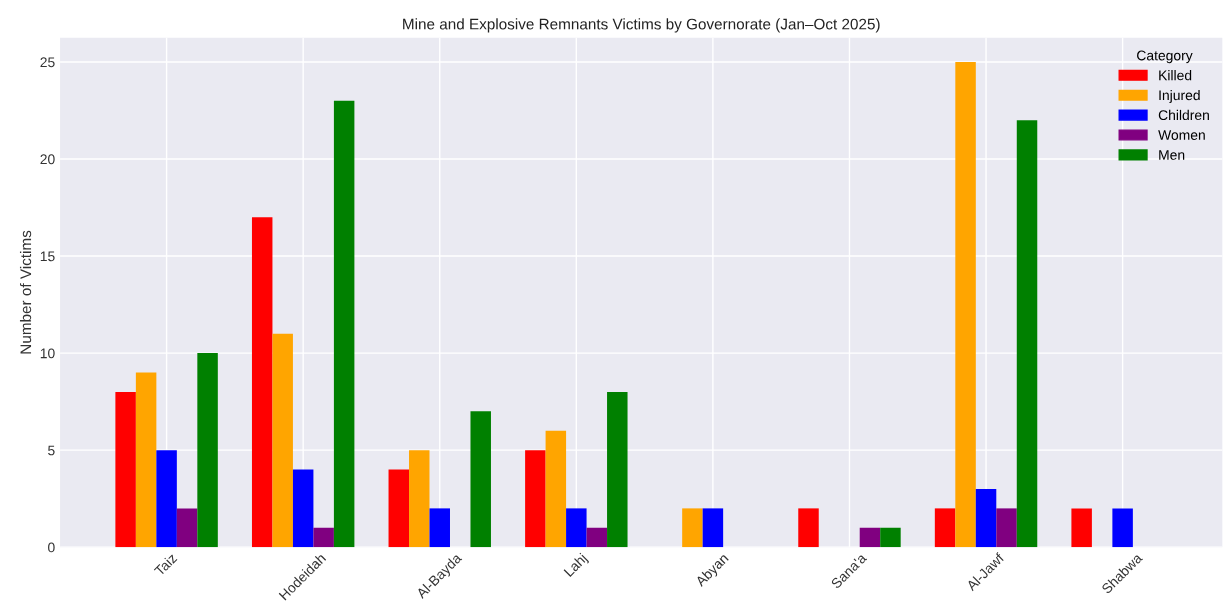 This screenshot has width=1226, height=608. I want to click on y-axis-title: Number of Victims, so click(25, 292).